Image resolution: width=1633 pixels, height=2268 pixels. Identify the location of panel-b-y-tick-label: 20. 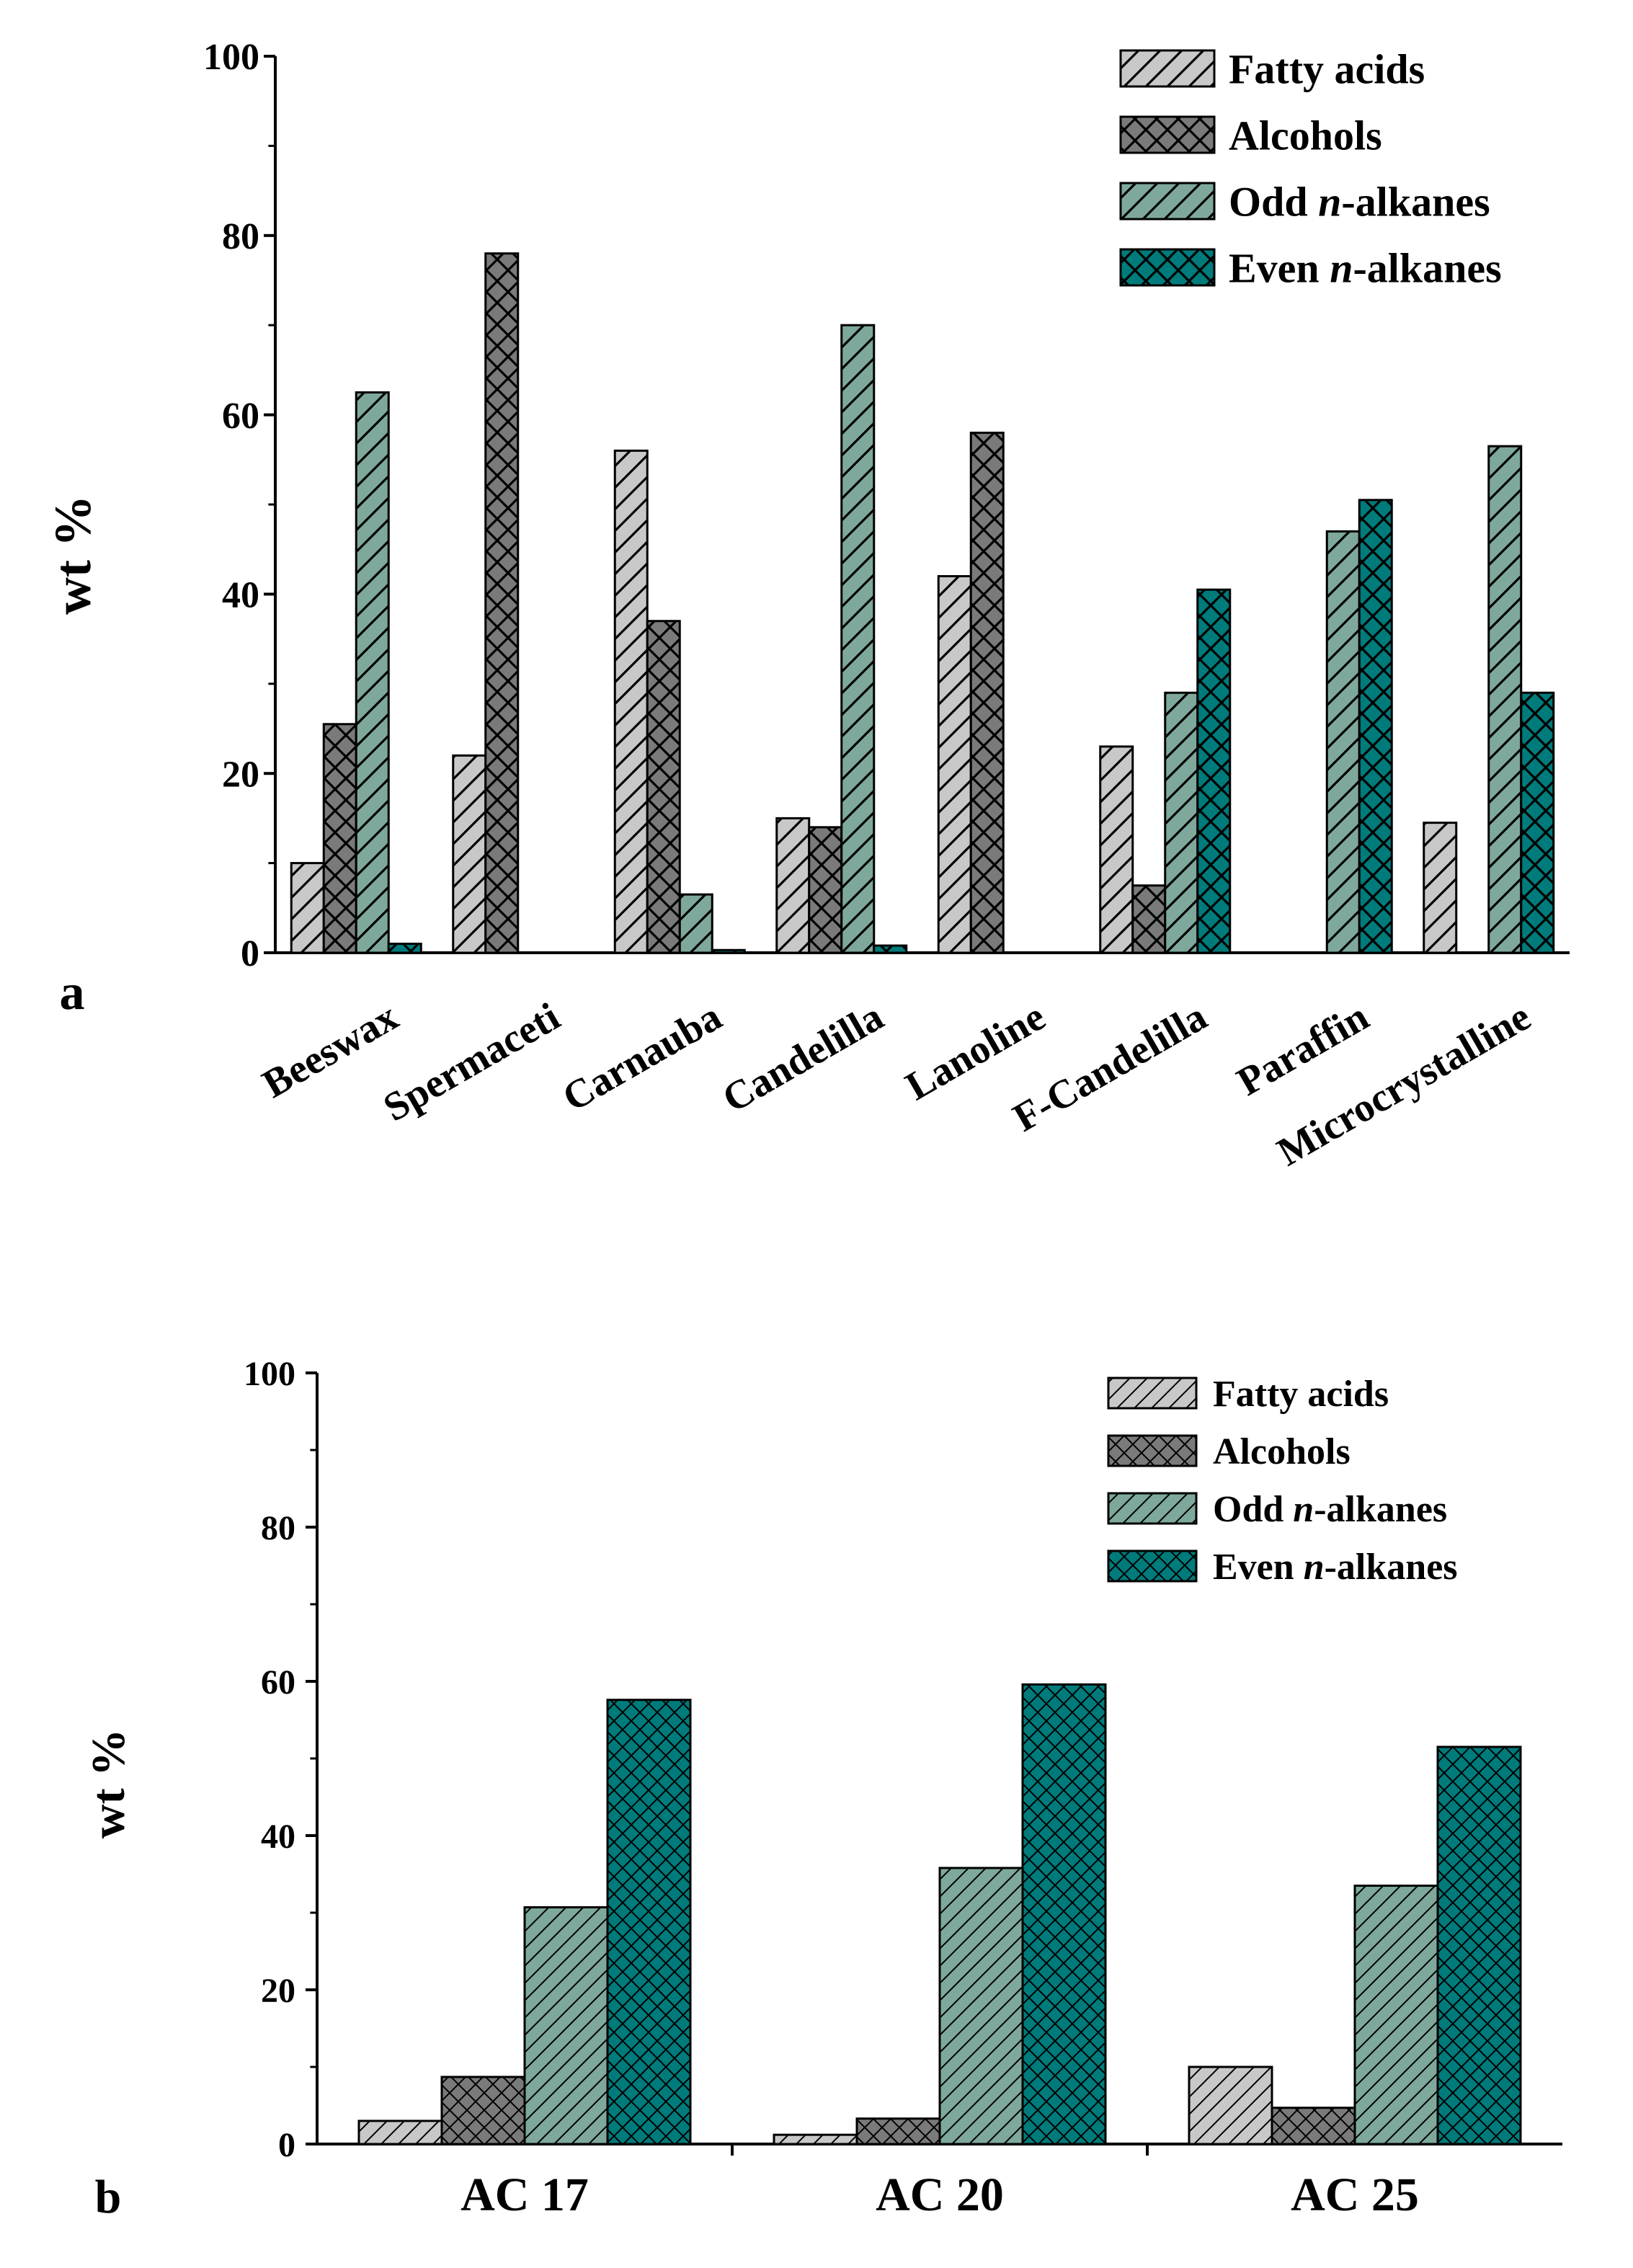
(278, 1991).